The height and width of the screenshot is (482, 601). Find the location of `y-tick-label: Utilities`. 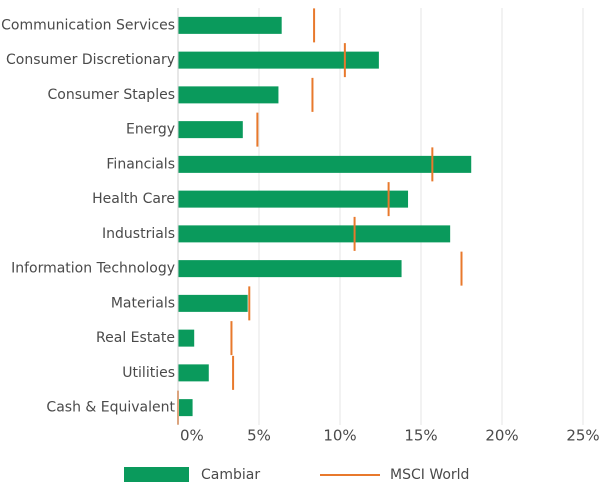

y-tick-label: Utilities is located at coordinates (148, 373).